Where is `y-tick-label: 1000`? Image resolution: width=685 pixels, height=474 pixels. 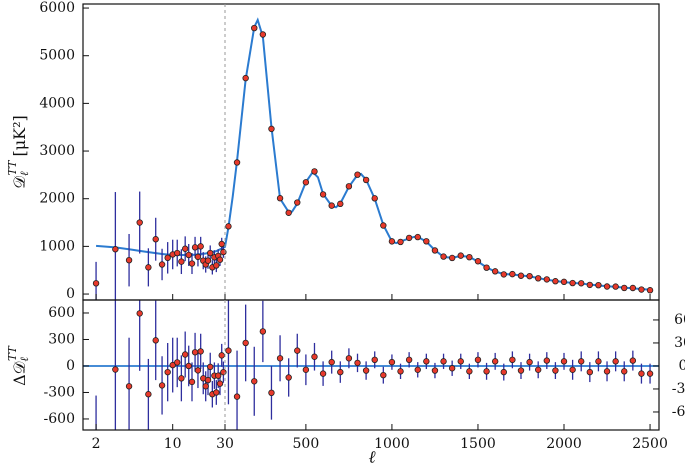 y-tick-label: 1000 is located at coordinates (57, 246).